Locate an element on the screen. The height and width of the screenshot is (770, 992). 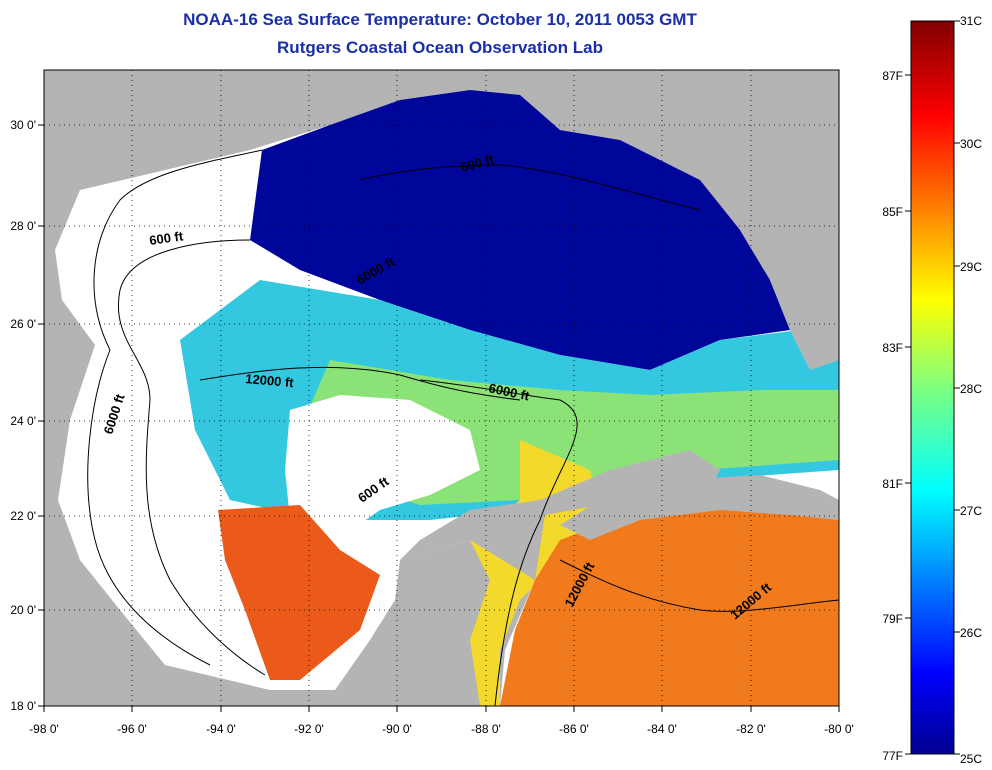
lon-tick-label: -82 0' is located at coordinates (751, 729).